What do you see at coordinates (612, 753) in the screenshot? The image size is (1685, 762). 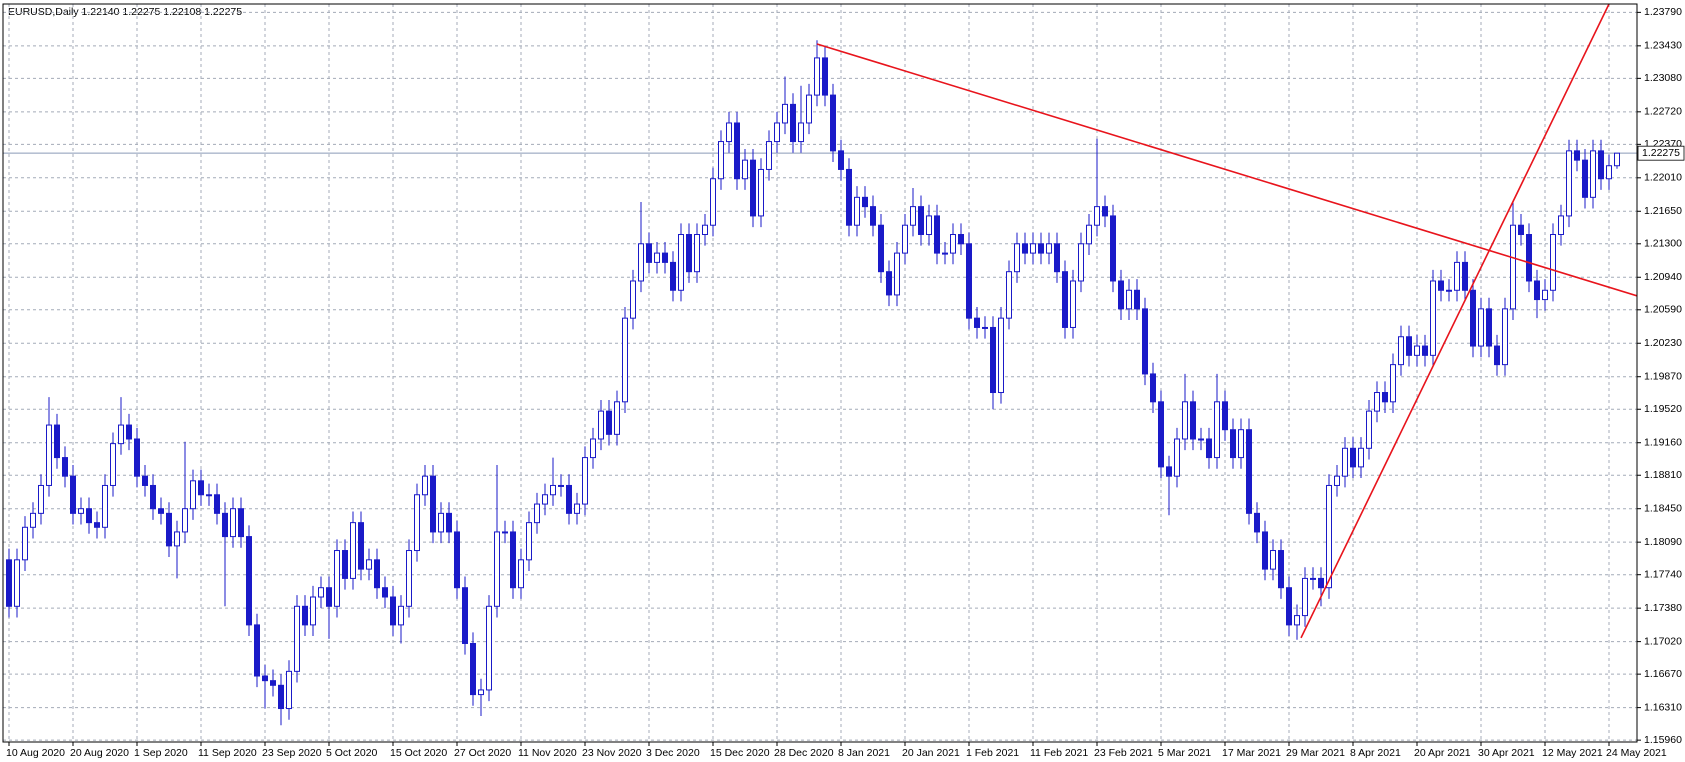 I see `x-tick-label: 23 Nov 2020` at bounding box center [612, 753].